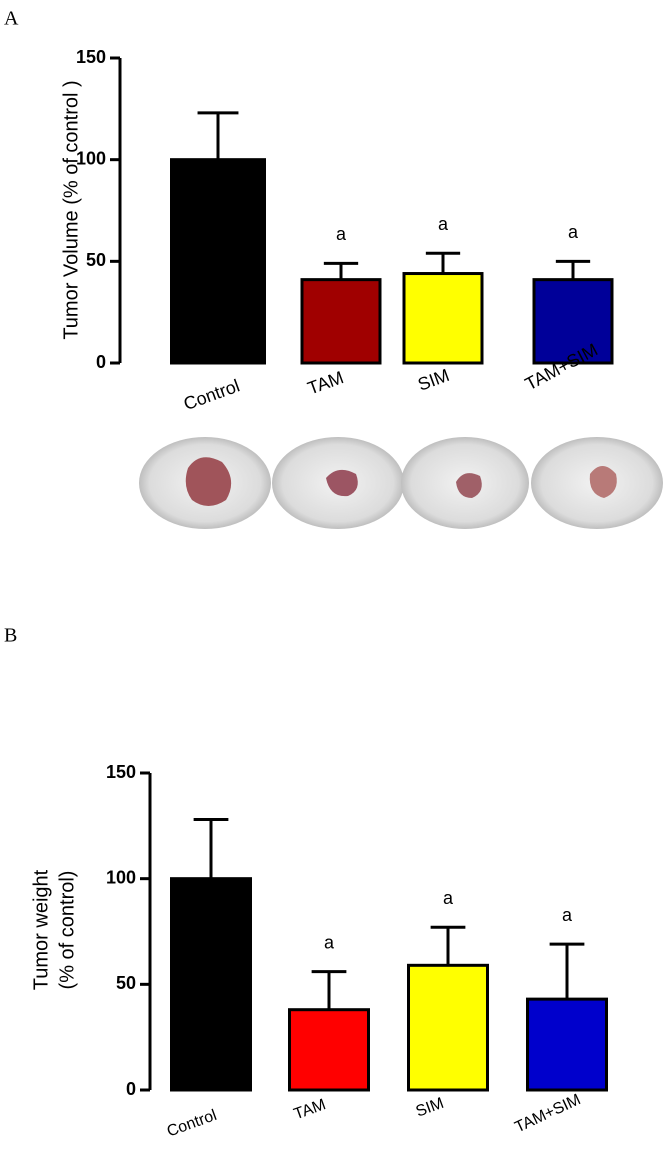  What do you see at coordinates (401, 483) in the screenshot?
I see `tumor-photos` at bounding box center [401, 483].